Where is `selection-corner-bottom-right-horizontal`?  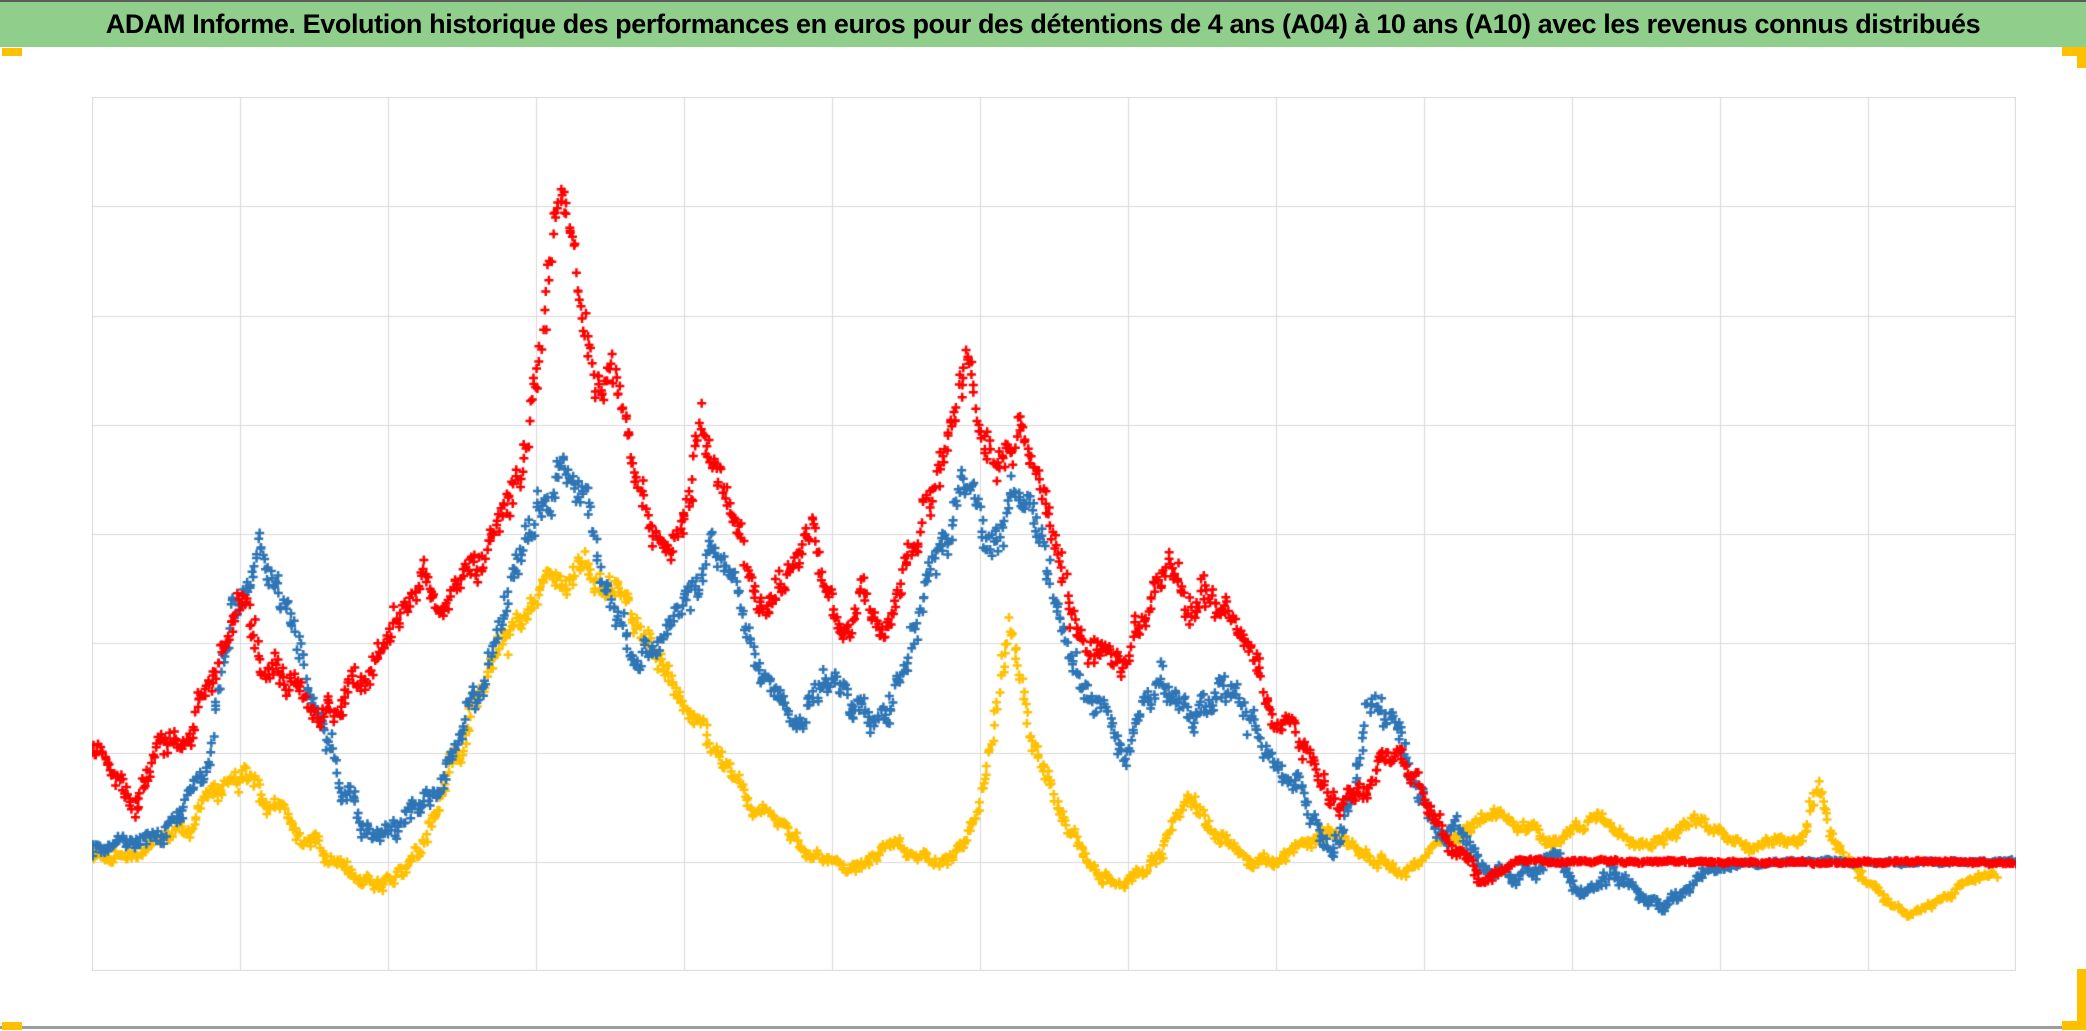 selection-corner-bottom-right-horizontal is located at coordinates (2074, 1025).